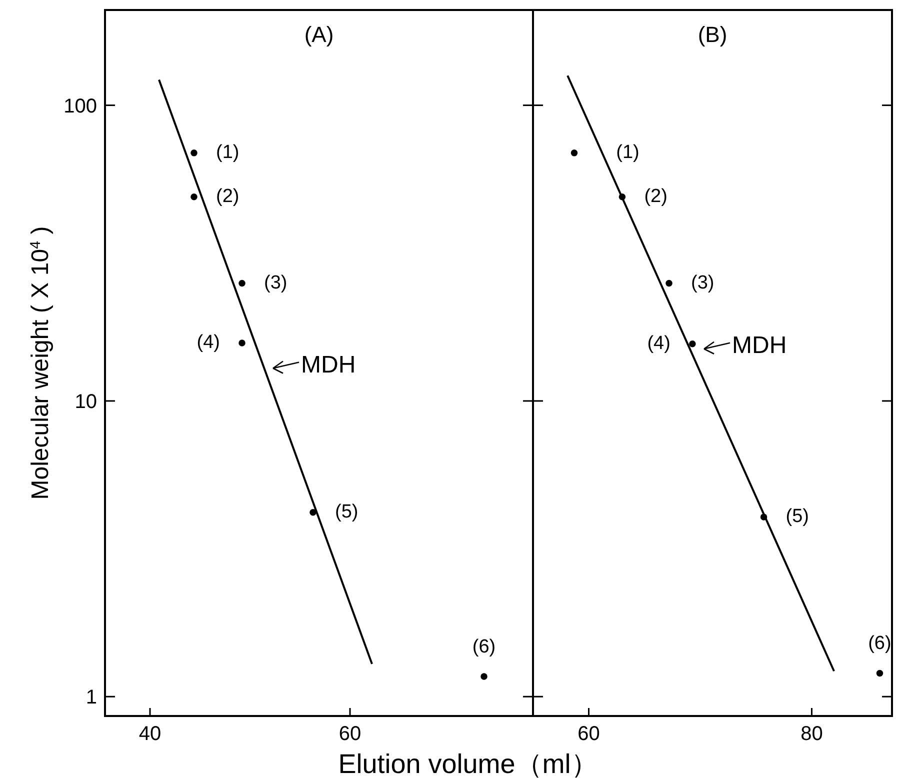  I want to click on y-tick-label: 100, so click(80, 106).